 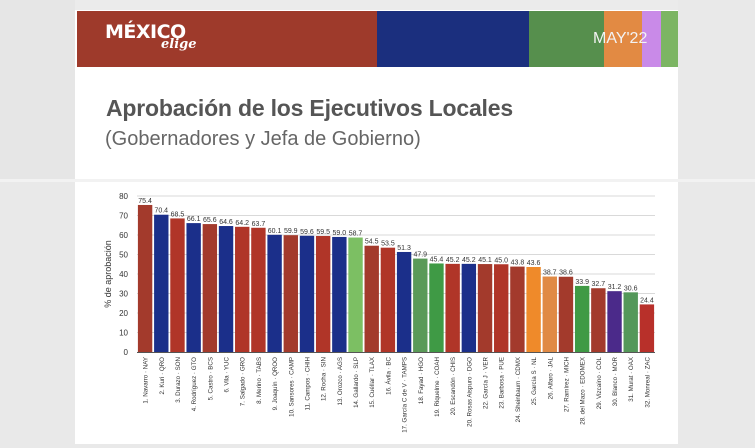 What do you see at coordinates (404, 248) in the screenshot?
I see `value-label: 51.3` at bounding box center [404, 248].